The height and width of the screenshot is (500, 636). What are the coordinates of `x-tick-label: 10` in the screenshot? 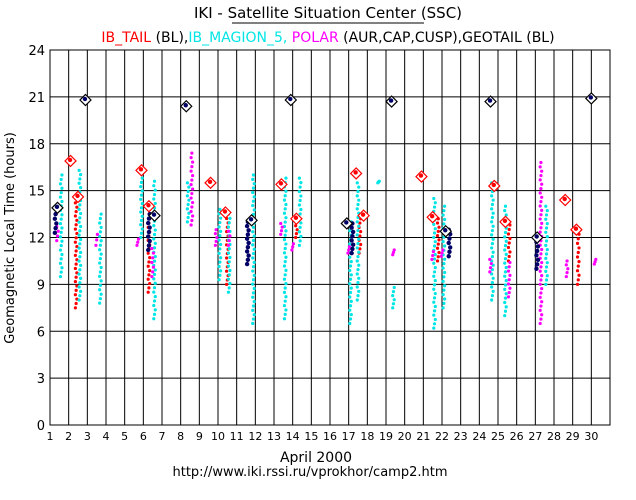 It's located at (218, 436).